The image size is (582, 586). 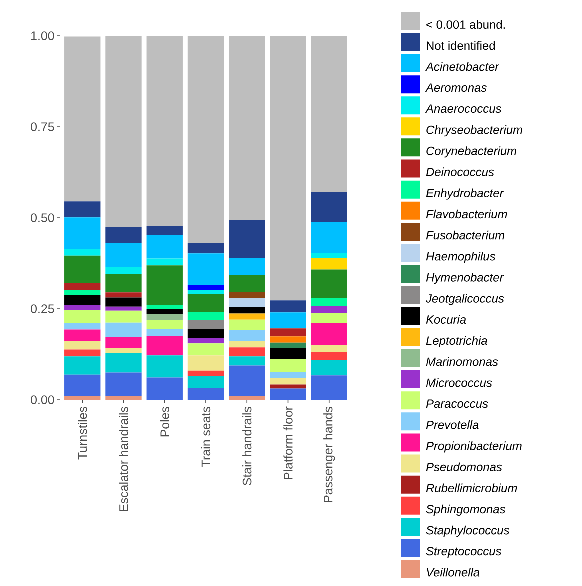 What do you see at coordinates (462, 67) in the screenshot?
I see `legend-label: Acinetobacter` at bounding box center [462, 67].